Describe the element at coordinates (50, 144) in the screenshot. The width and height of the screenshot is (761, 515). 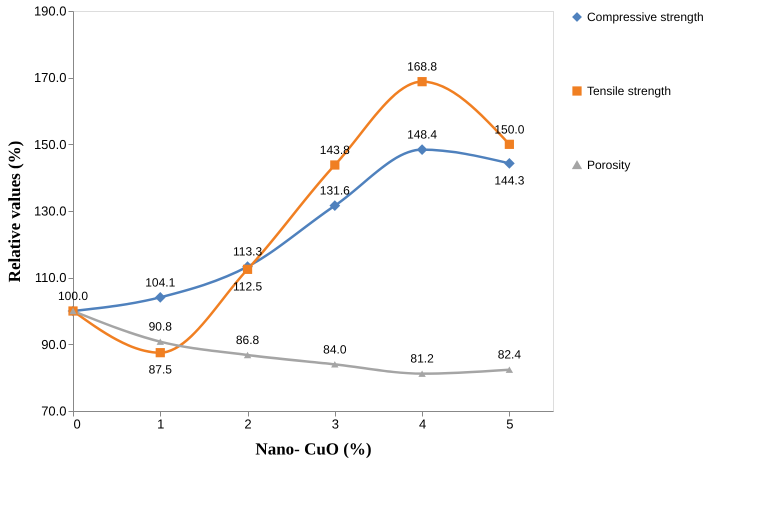
I see `y-tick-label: 150.0` at that location.